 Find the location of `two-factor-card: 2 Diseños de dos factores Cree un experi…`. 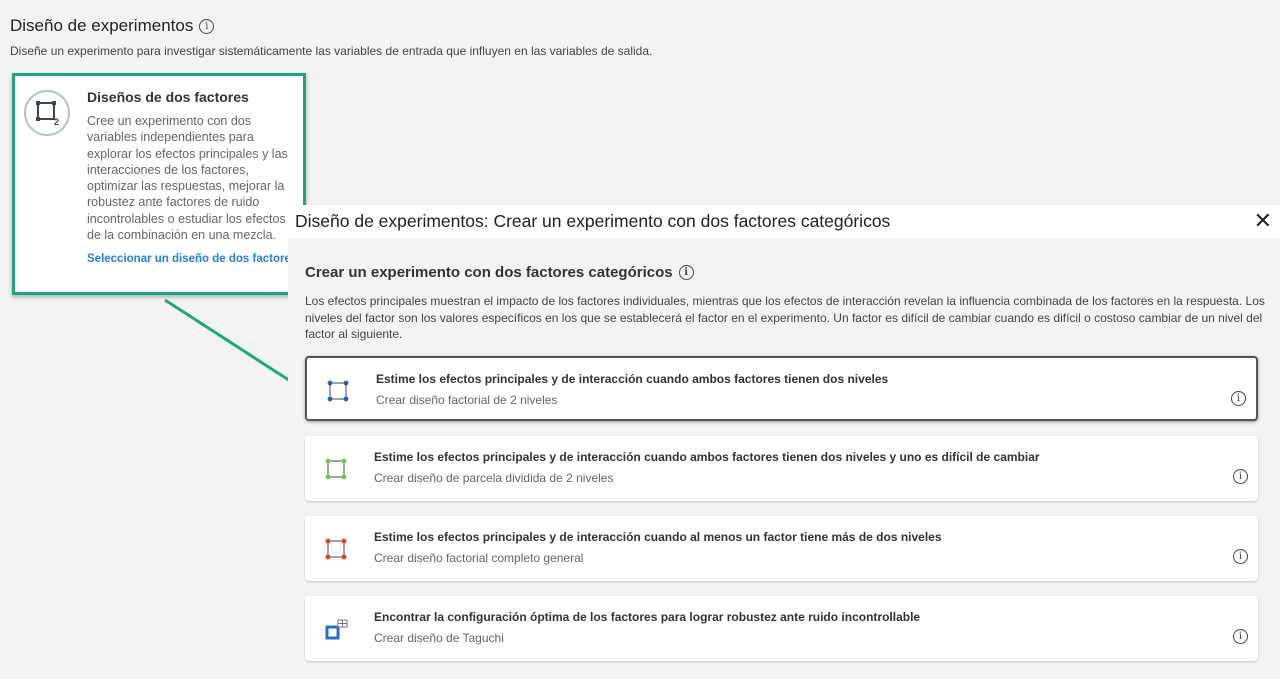

two-factor-card: 2 Diseños de dos factores Cree un experi… is located at coordinates (159, 184).